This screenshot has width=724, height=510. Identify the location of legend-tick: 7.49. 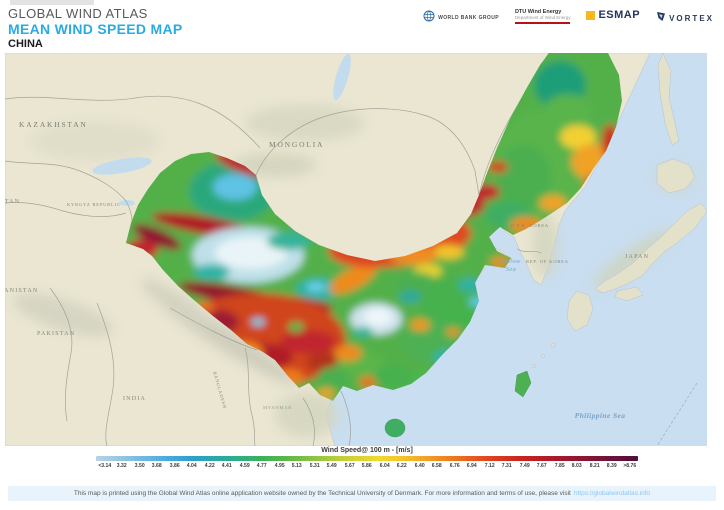
(524, 465).